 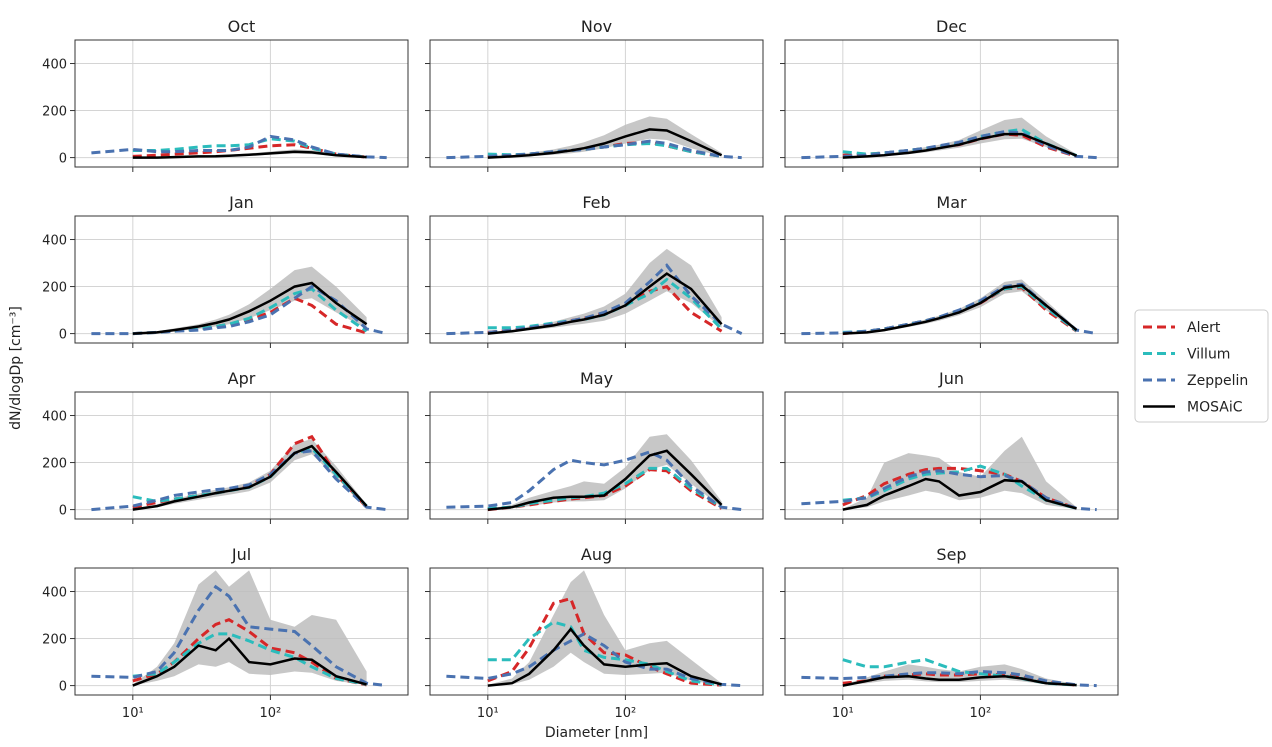 I want to click on subplot: Dec, so click(x=949, y=94).